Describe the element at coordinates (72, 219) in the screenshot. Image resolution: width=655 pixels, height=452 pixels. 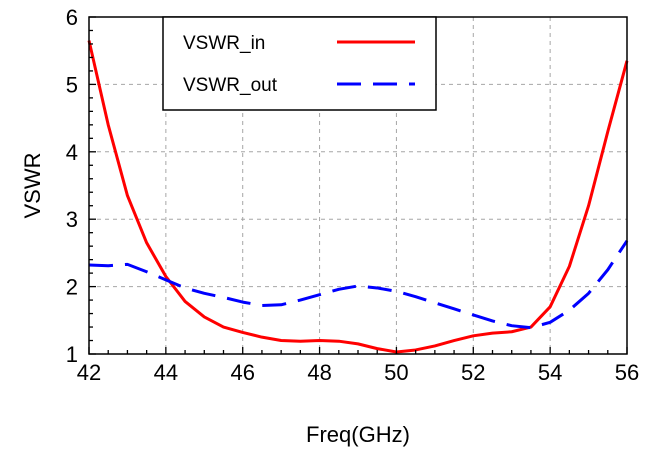
I see `y-tick-label: 3` at that location.